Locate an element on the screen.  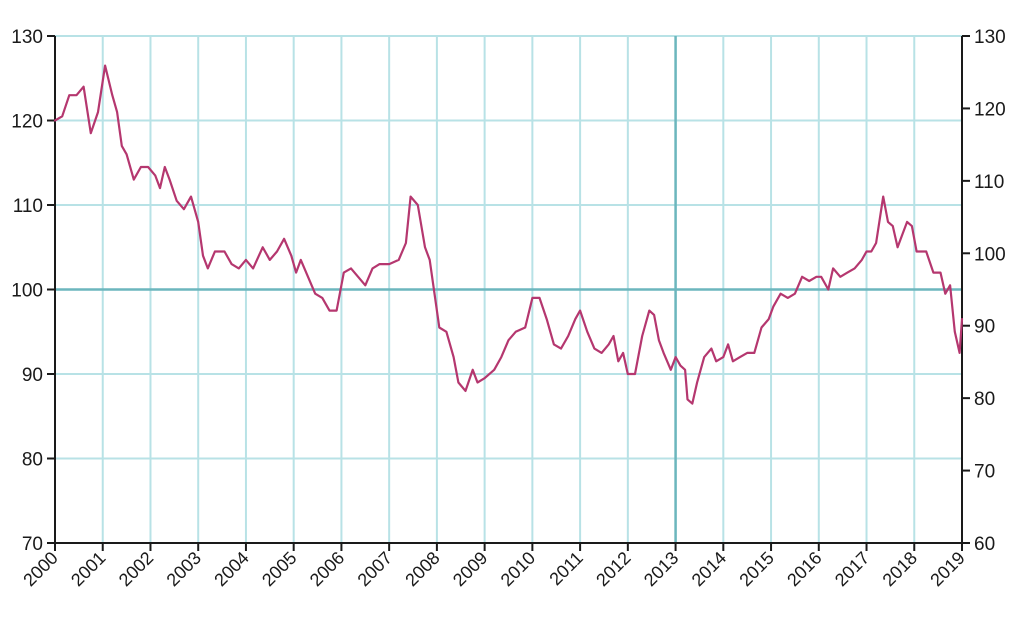
x-tick-label-2009: 2009 is located at coordinates (470, 569).